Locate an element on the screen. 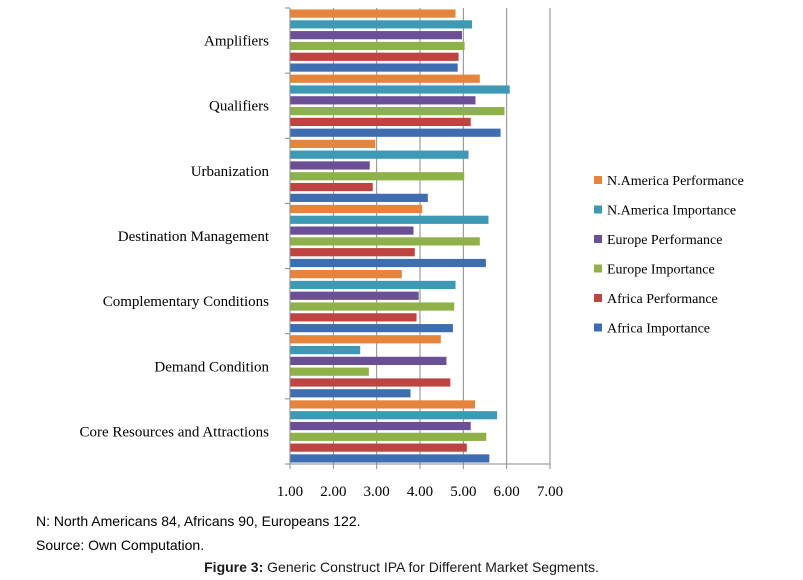  category-label: Core Resources and Attractions is located at coordinates (174, 432).